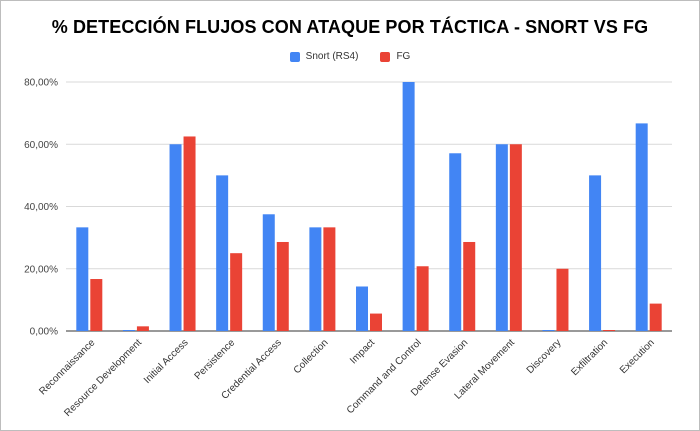  Describe the element at coordinates (215, 359) in the screenshot. I see `x-tick-label: Persistence` at that location.